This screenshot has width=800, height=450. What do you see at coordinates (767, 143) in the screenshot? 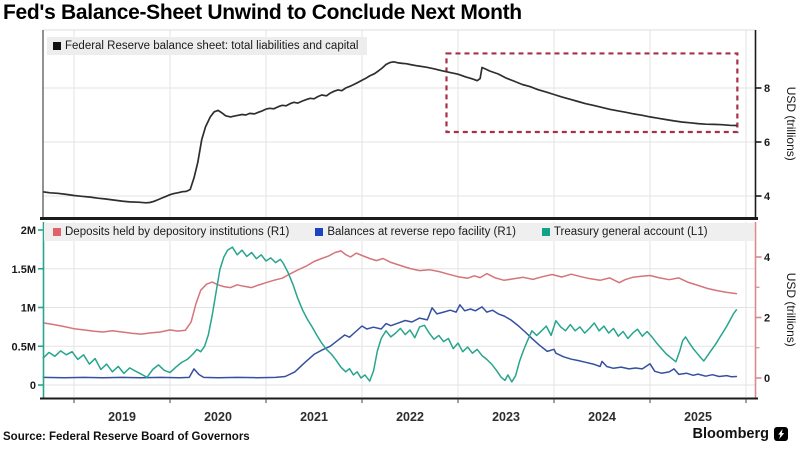
I see `top-right-tick-label: 6` at bounding box center [767, 143].